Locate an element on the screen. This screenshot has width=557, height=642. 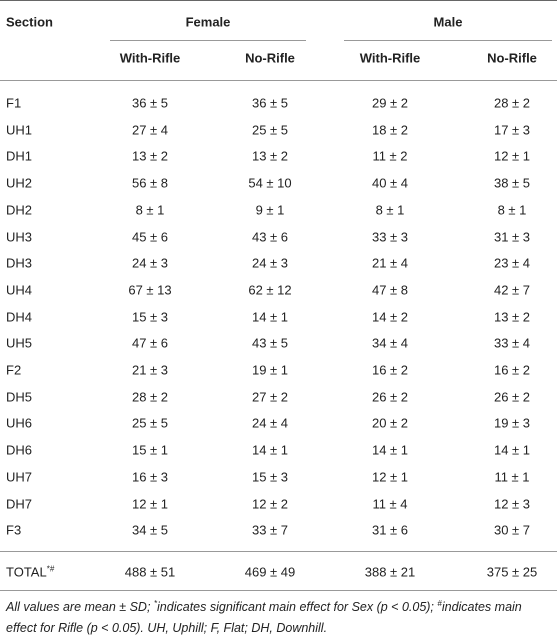
cell: 15 ± 1 is located at coordinates (150, 450).